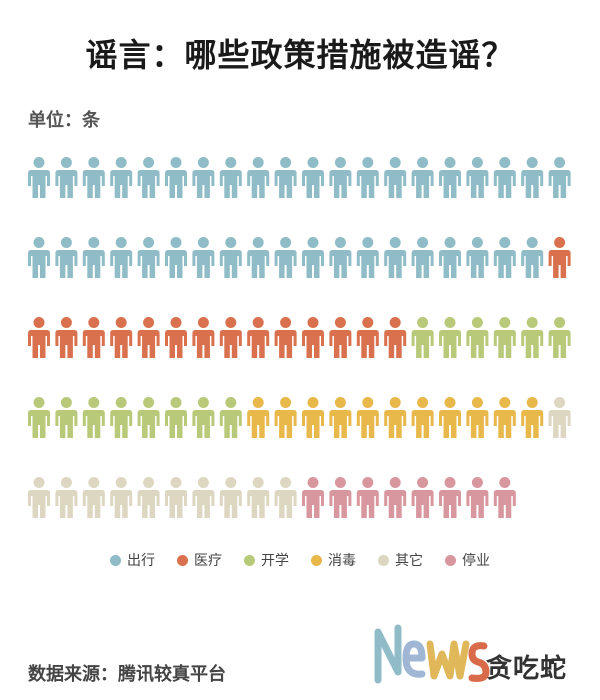 The width and height of the screenshot is (600, 700). I want to click on chart-title: 谣言：哪些政策措施被造谣？, so click(300, 55).